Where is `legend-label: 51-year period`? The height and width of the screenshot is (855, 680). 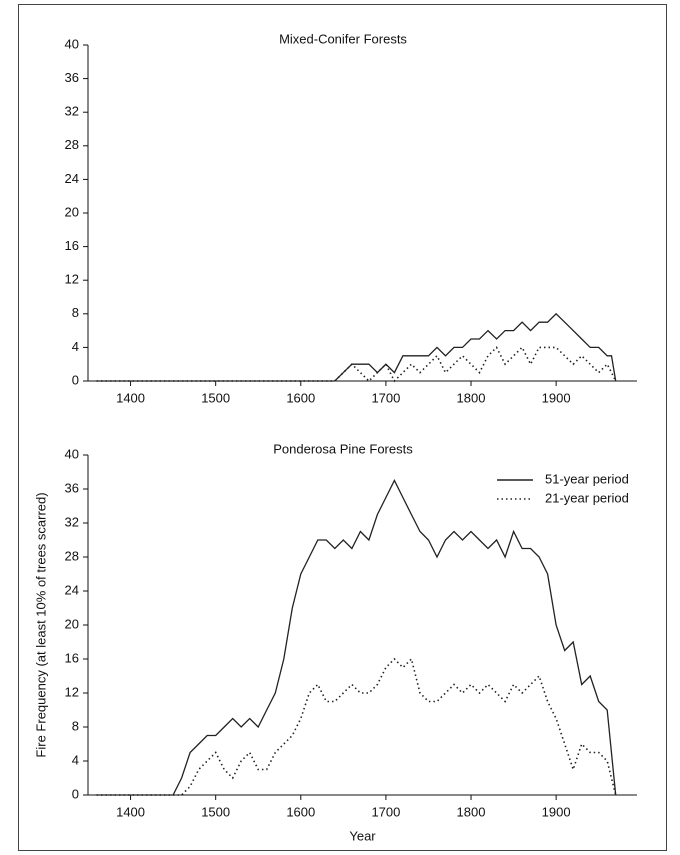
legend-label: 51-year period is located at coordinates (587, 478).